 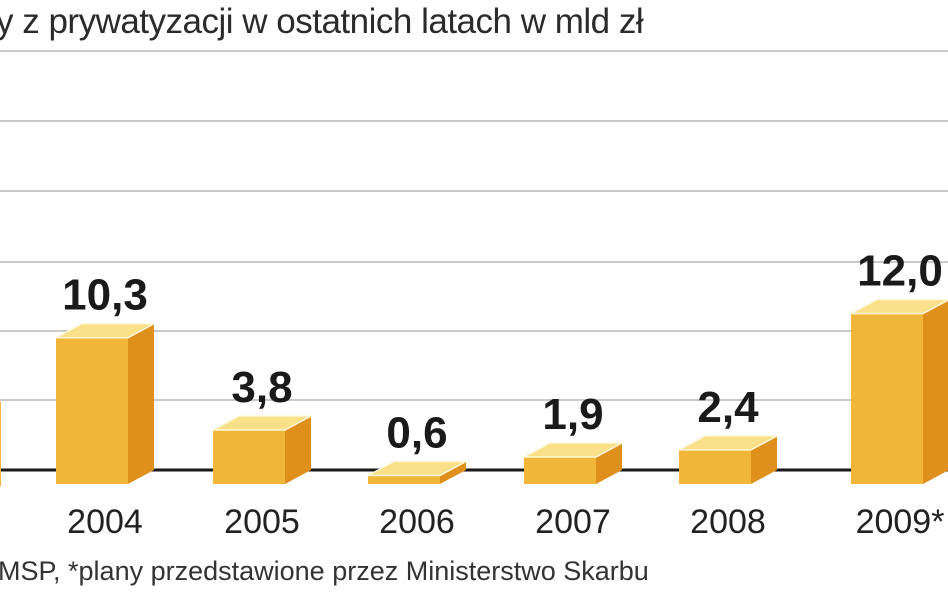 I want to click on bar-2008, so click(x=728, y=459).